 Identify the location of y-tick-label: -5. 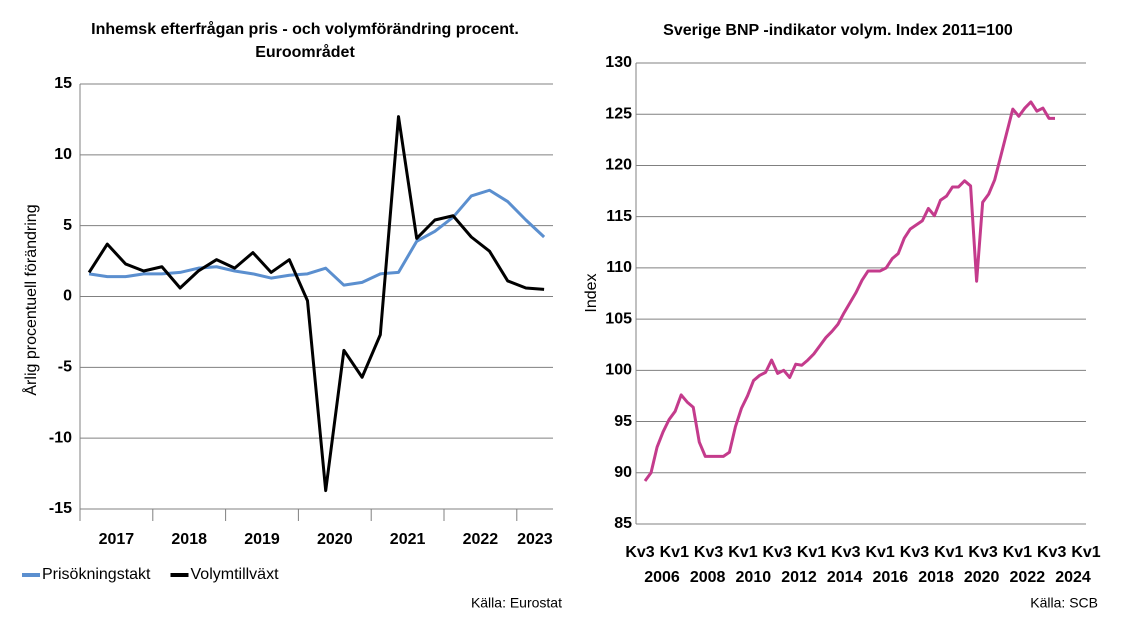
(65, 367).